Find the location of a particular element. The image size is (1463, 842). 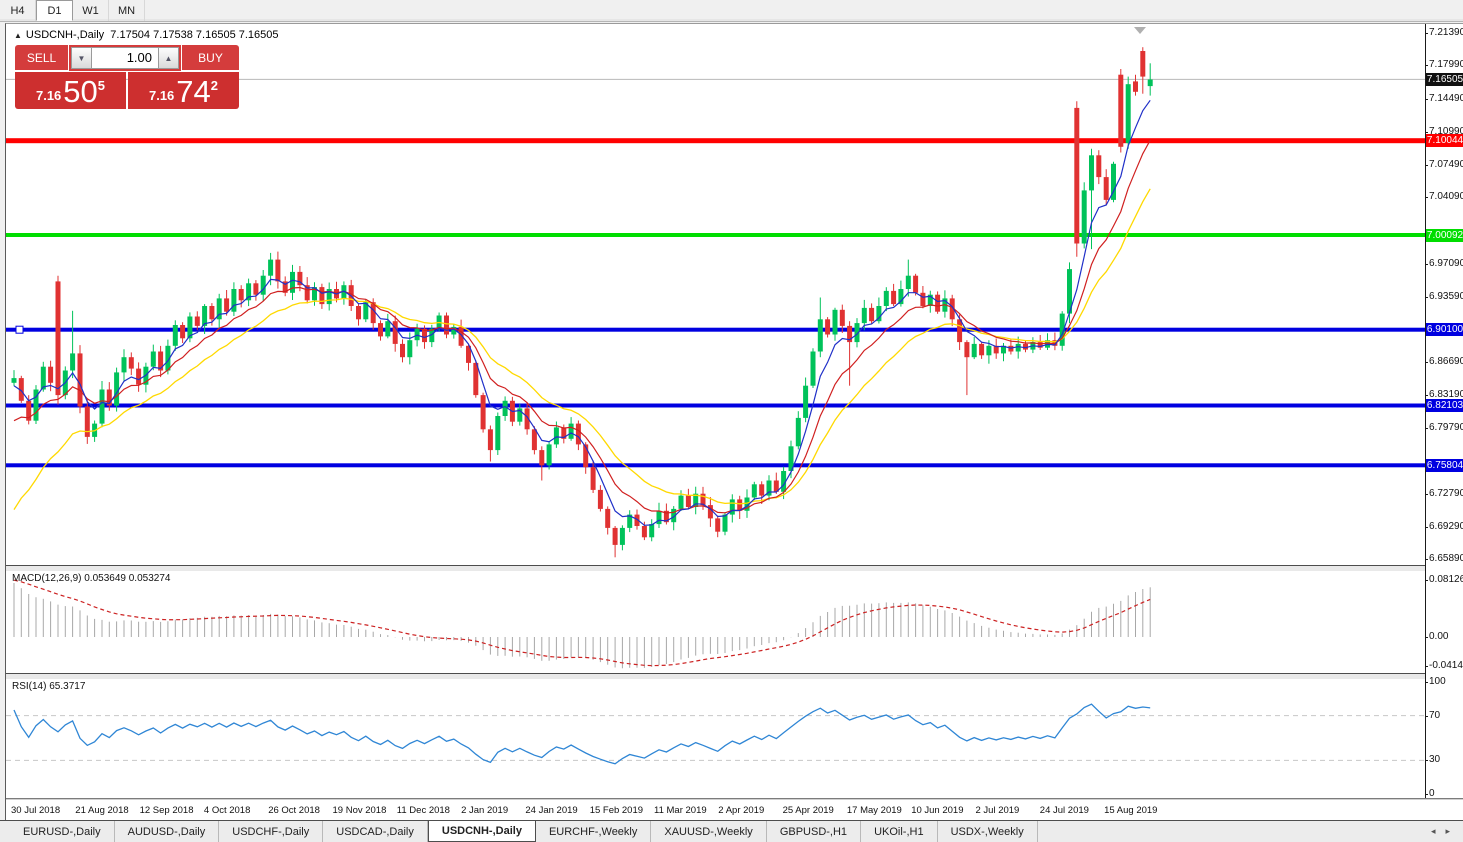

date-label: 12 Sep 2018 is located at coordinates (166, 810).